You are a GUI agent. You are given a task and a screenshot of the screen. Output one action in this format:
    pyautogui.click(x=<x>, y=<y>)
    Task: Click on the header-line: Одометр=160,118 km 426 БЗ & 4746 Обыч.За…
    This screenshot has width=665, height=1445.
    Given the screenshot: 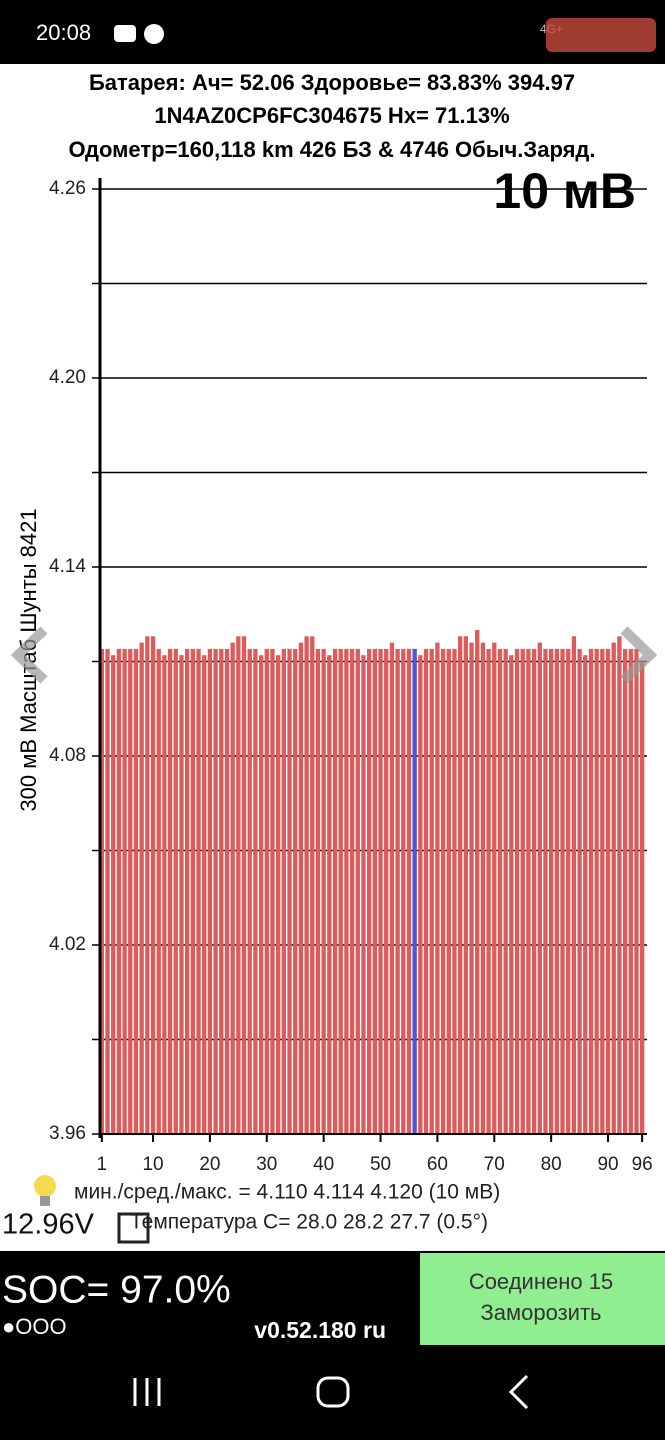 What is the action you would take?
    pyautogui.click(x=331, y=149)
    